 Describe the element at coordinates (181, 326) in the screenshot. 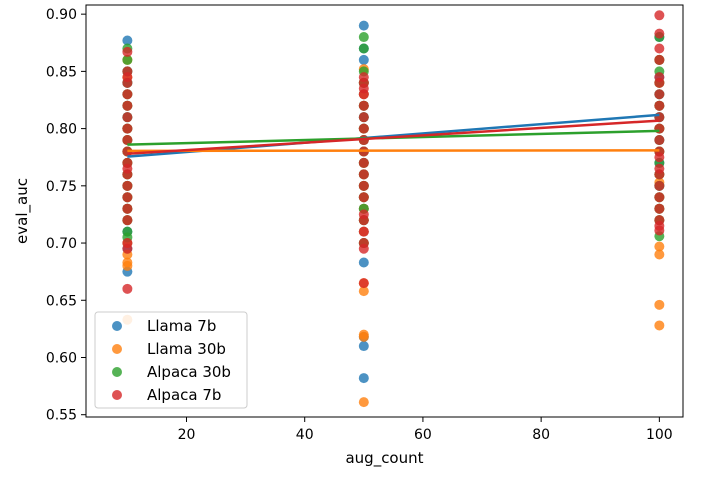

I see `legend-label: Llama 7b` at that location.